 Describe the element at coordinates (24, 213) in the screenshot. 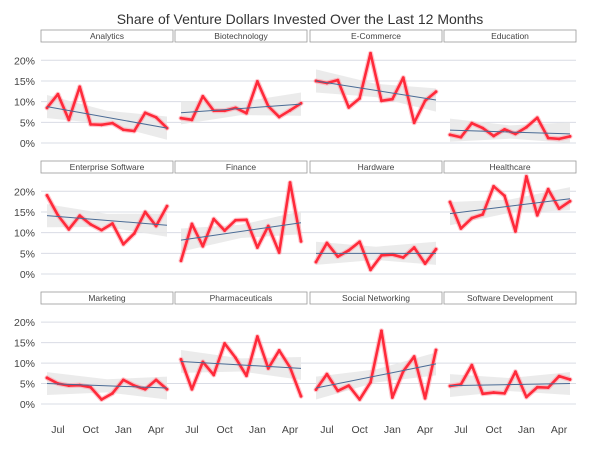

I see `y-tick-label: 15%` at that location.